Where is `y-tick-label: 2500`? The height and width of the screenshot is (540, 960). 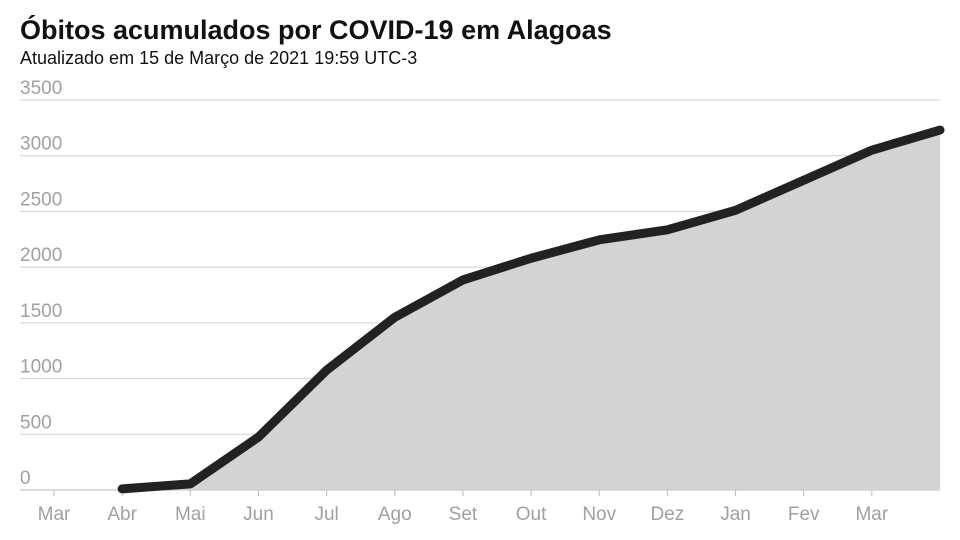
y-tick-label: 2500 is located at coordinates (41, 199).